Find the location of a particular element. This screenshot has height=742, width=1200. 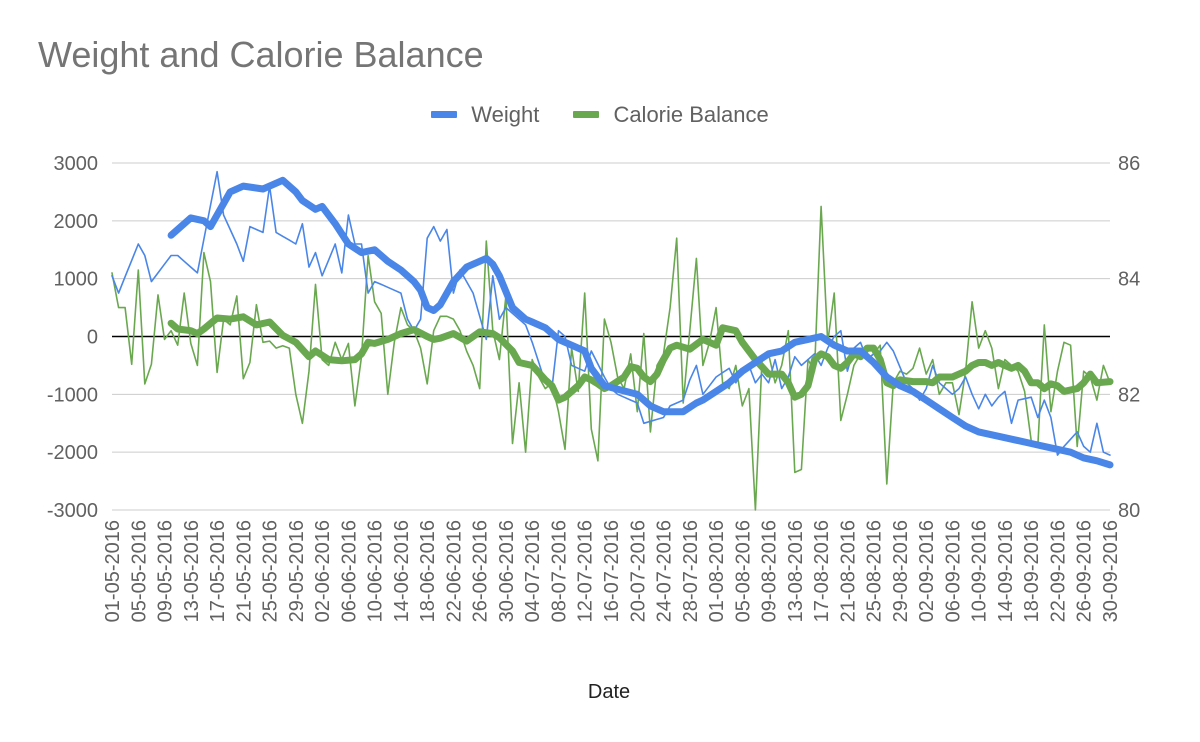

x-tick-label: 26-09-2016 is located at coordinates (1085, 571).